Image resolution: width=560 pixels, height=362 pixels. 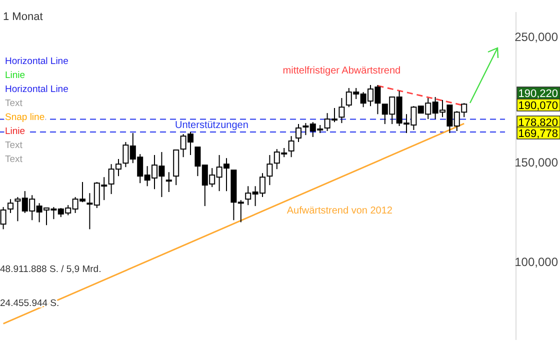 I want to click on ref-line-label: Unterstützungen, so click(x=211, y=126).